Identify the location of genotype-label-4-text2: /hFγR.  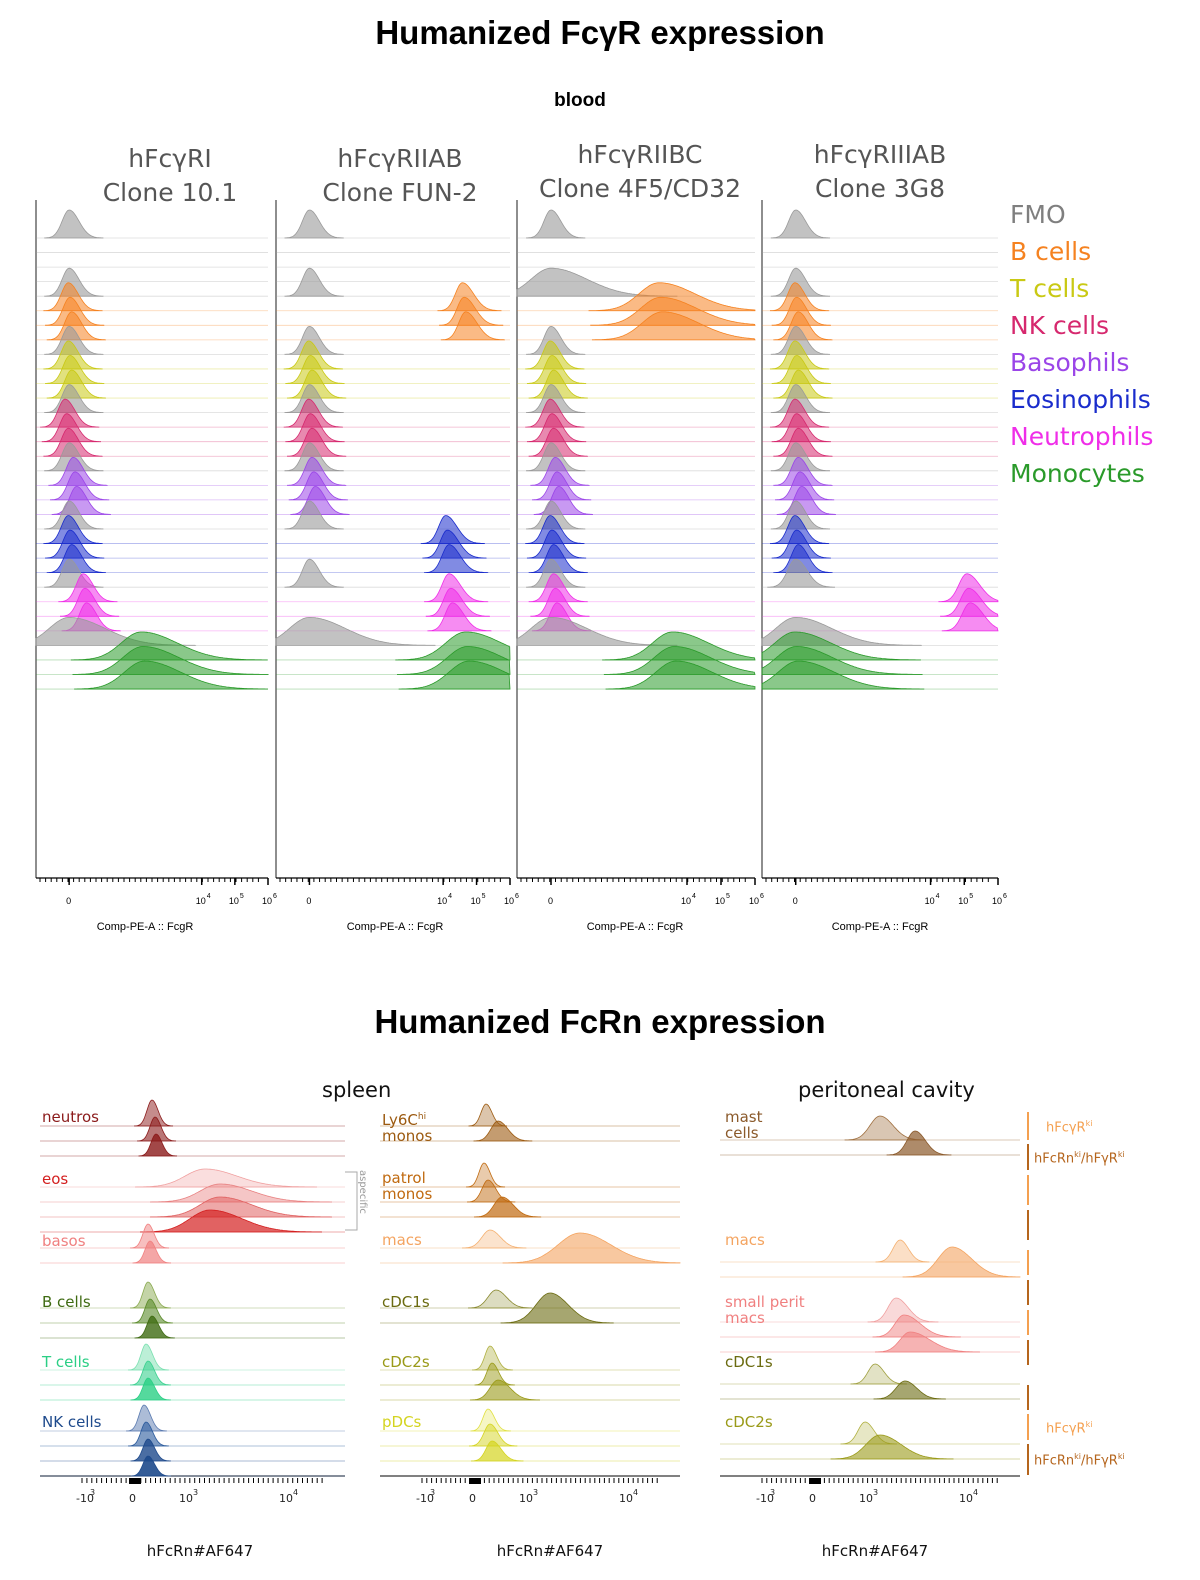
(1099, 1461).